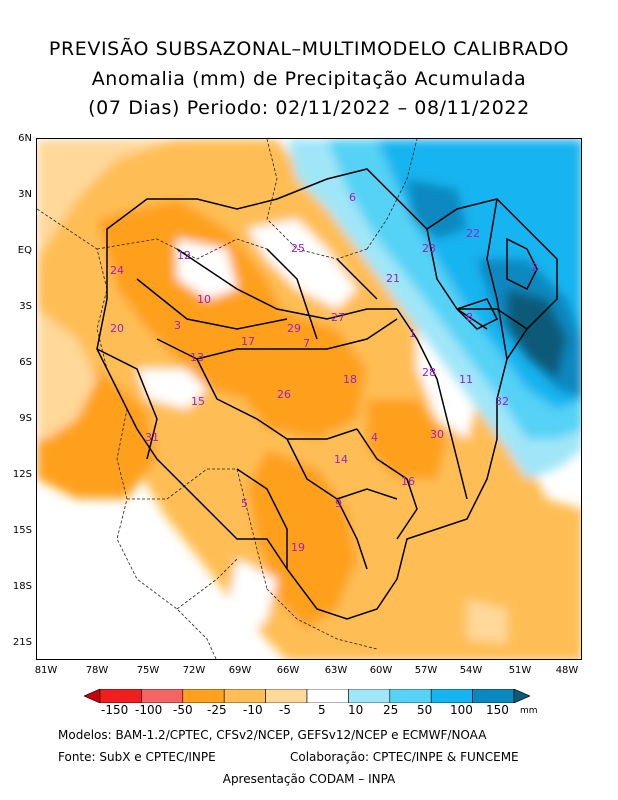  Describe the element at coordinates (429, 248) in the screenshot. I see `basin-label-23: 23` at that location.